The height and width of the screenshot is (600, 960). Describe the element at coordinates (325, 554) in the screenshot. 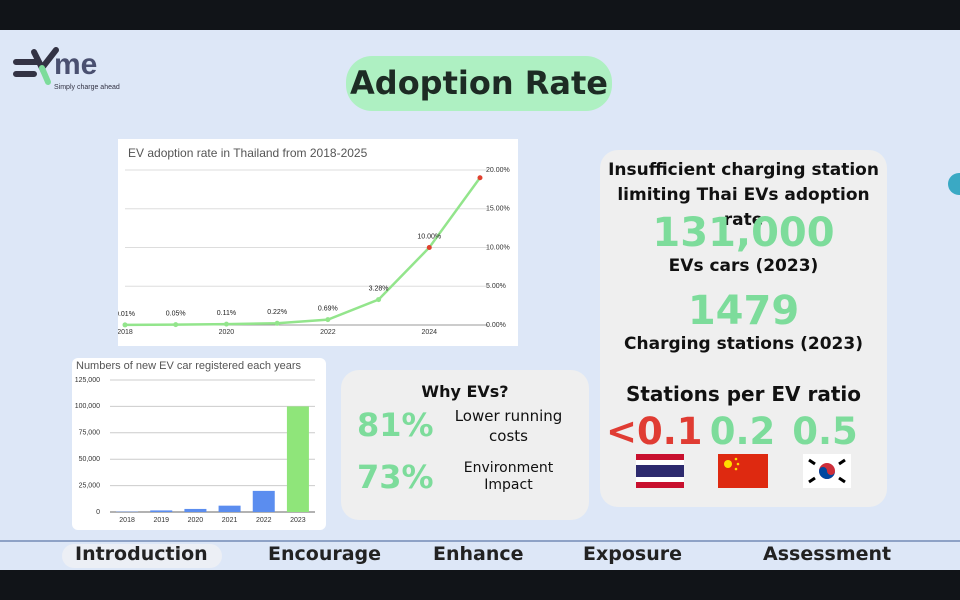

I see `nav-item: Encourage` at that location.